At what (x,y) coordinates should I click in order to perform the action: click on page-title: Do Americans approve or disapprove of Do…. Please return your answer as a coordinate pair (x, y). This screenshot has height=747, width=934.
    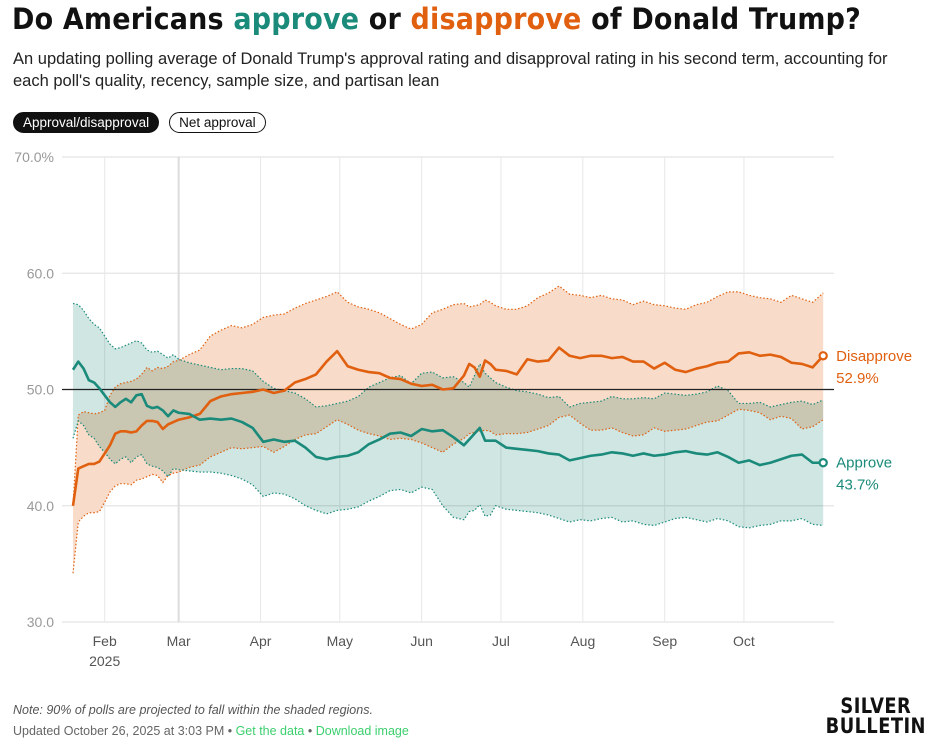
    Looking at the image, I should click on (436, 19).